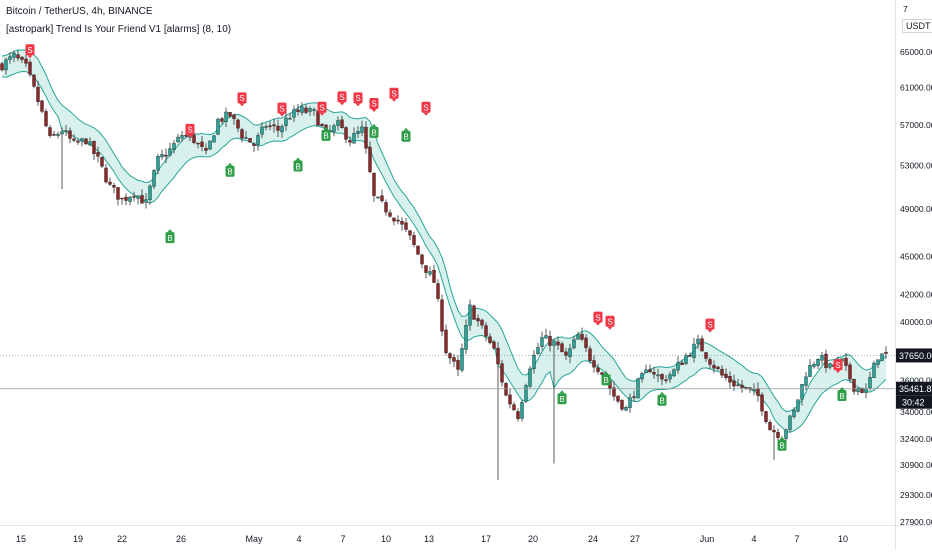 This screenshot has width=932, height=556. Describe the element at coordinates (916, 495) in the screenshot. I see `price-tick-label: 29300.00` at that location.